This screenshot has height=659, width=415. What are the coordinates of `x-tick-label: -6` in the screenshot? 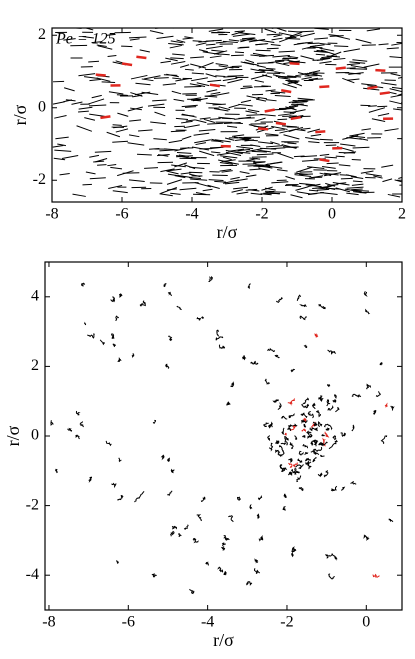 It's located at (121, 214).